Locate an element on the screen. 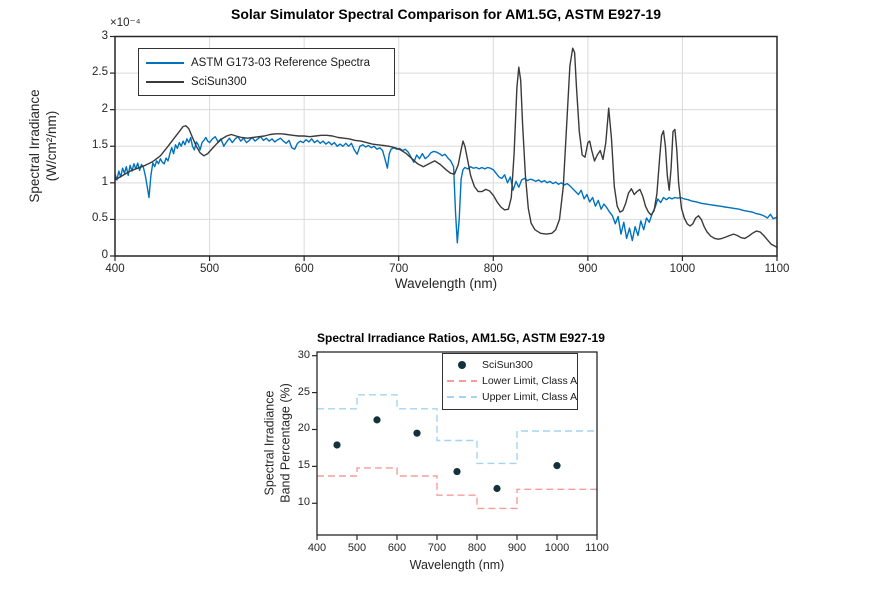 This screenshot has width=890, height=607. top-y-axis-label: Spectral Irradiance (W/cm²/nm) is located at coordinates (44, 145).